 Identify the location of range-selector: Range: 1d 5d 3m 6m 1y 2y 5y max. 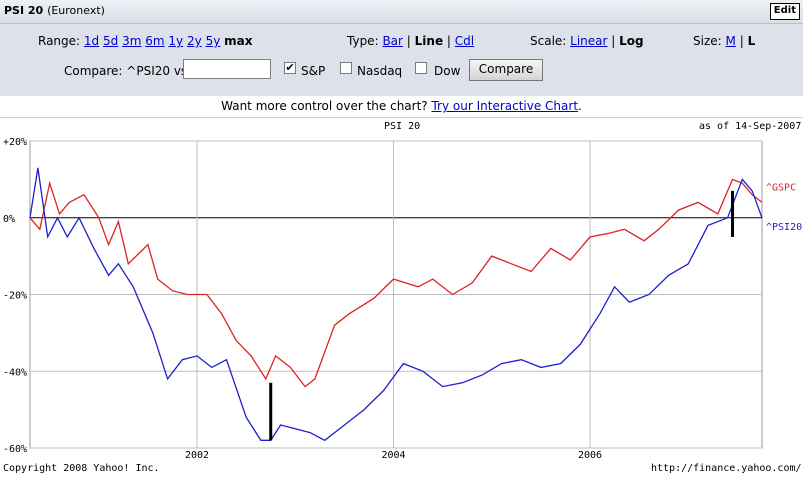
(145, 41).